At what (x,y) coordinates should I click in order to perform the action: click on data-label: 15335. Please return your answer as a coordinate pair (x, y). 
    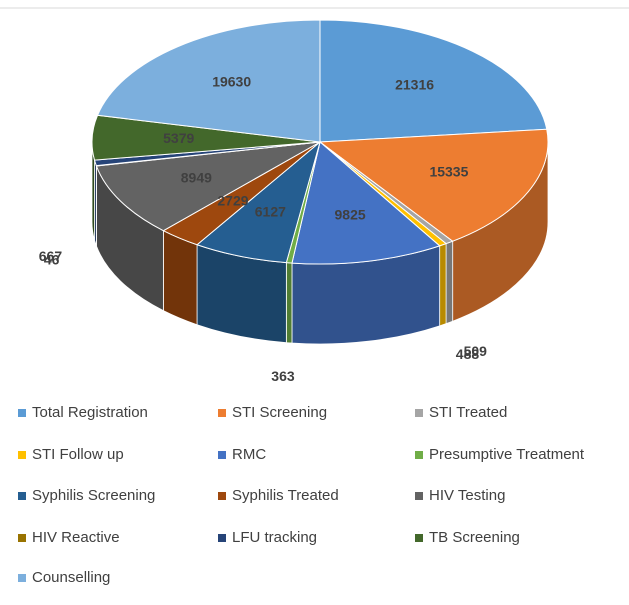
    Looking at the image, I should click on (448, 172).